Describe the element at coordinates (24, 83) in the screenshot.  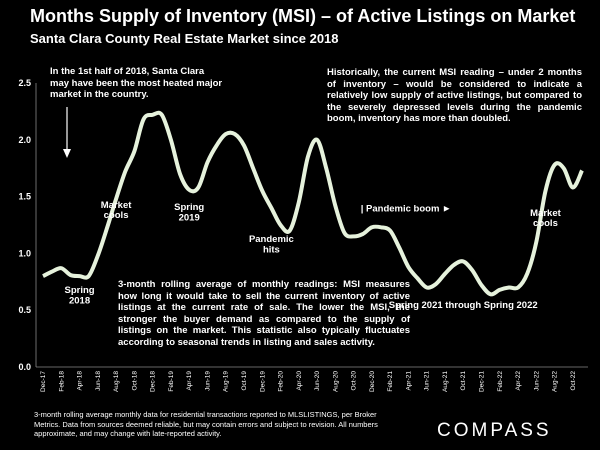
I see `y-tick-label: 2.5` at that location.